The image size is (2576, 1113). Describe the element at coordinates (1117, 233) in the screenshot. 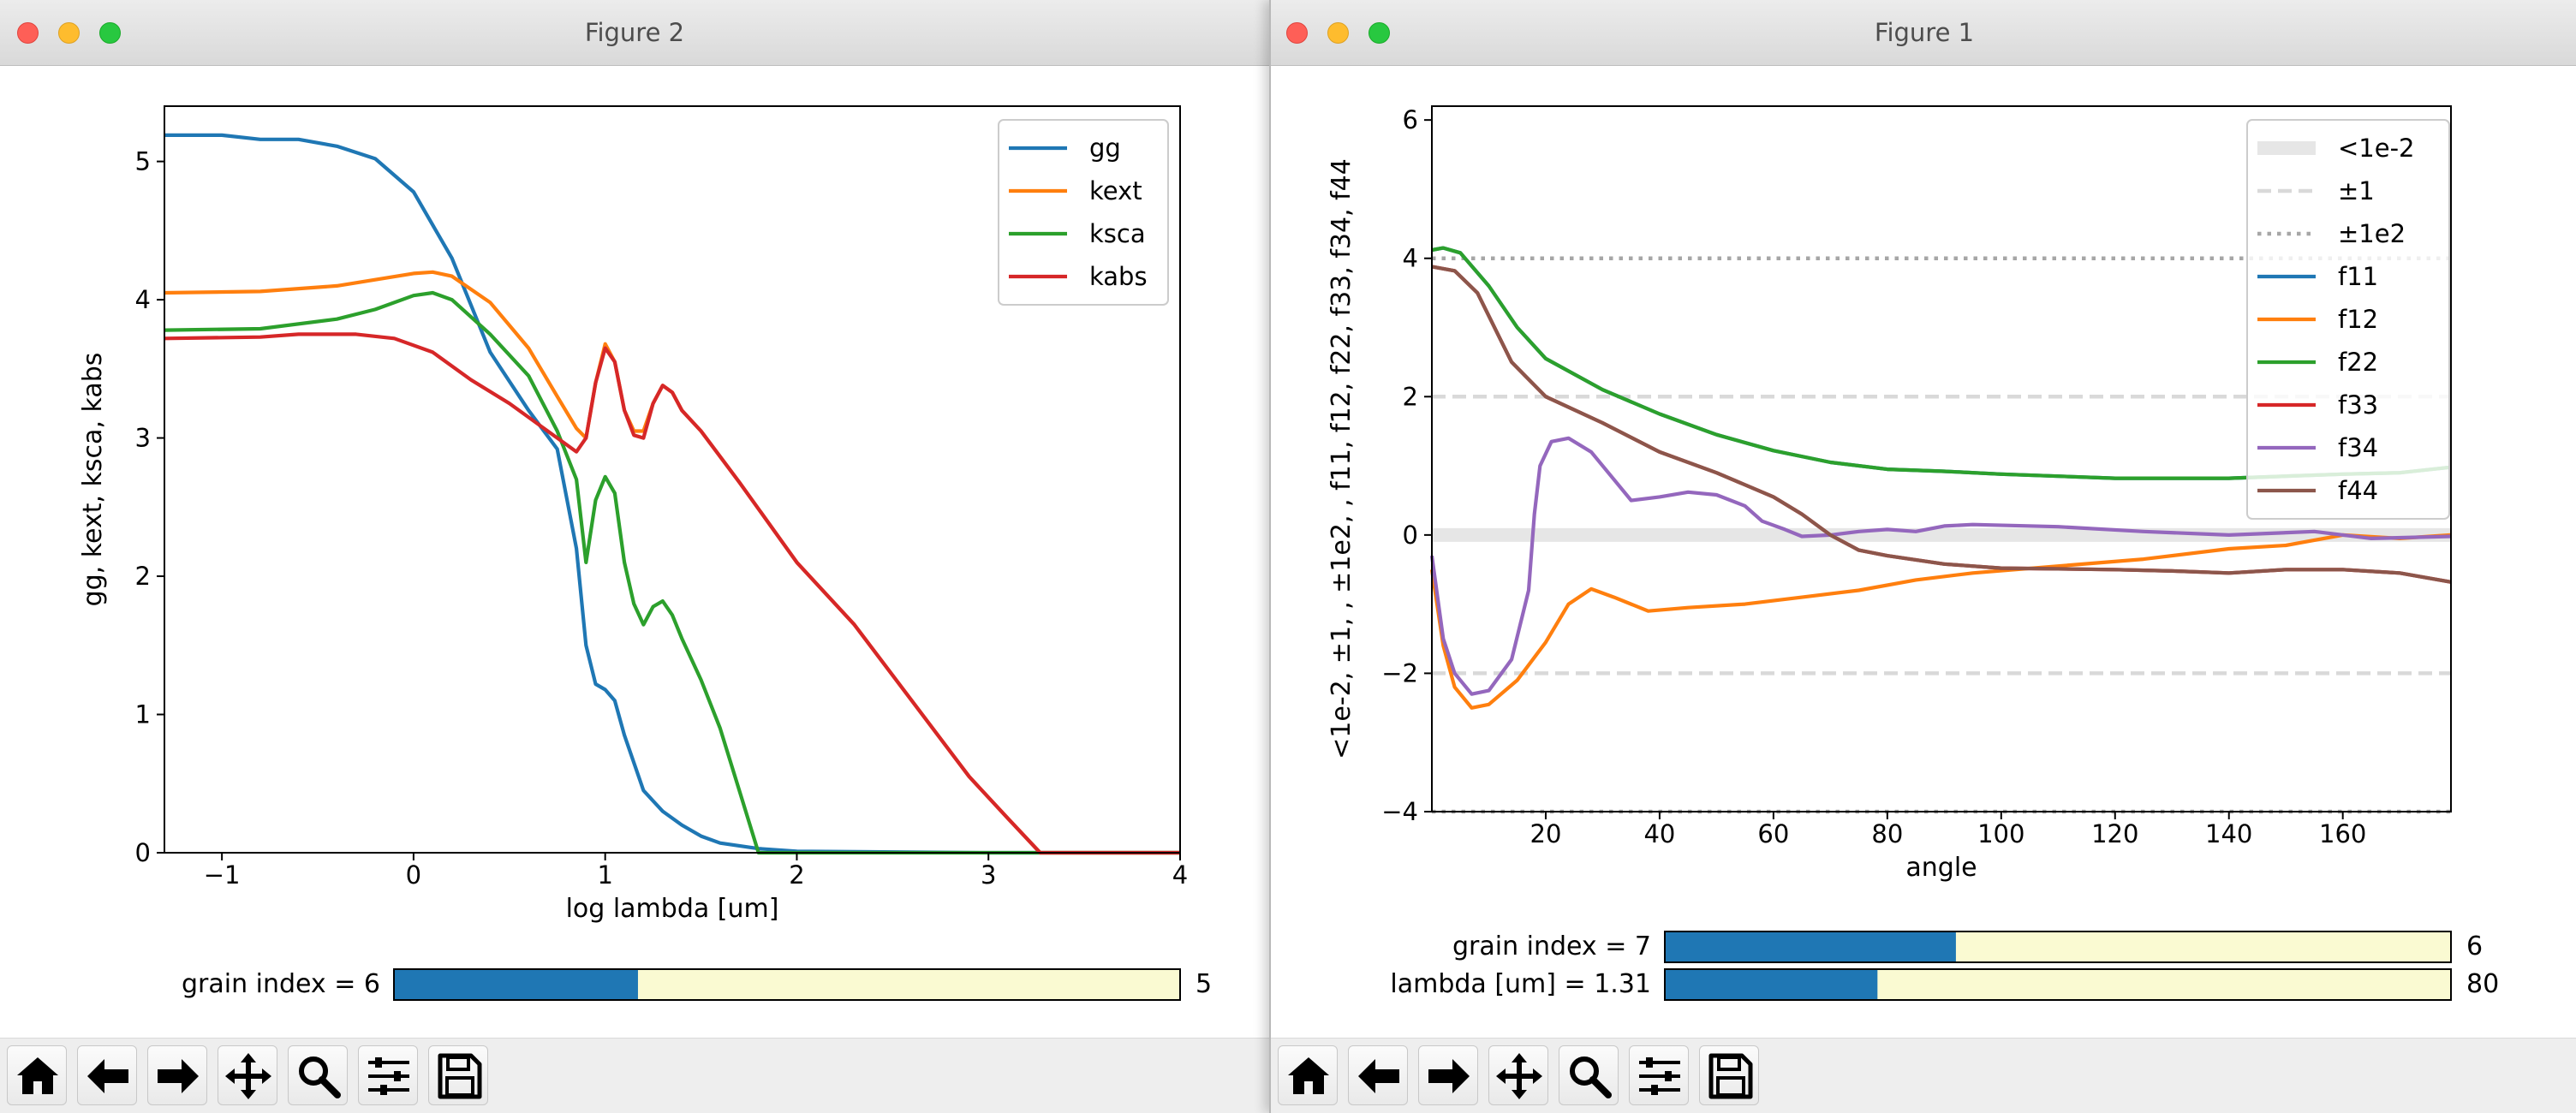

I see `legend-label: ksca` at that location.